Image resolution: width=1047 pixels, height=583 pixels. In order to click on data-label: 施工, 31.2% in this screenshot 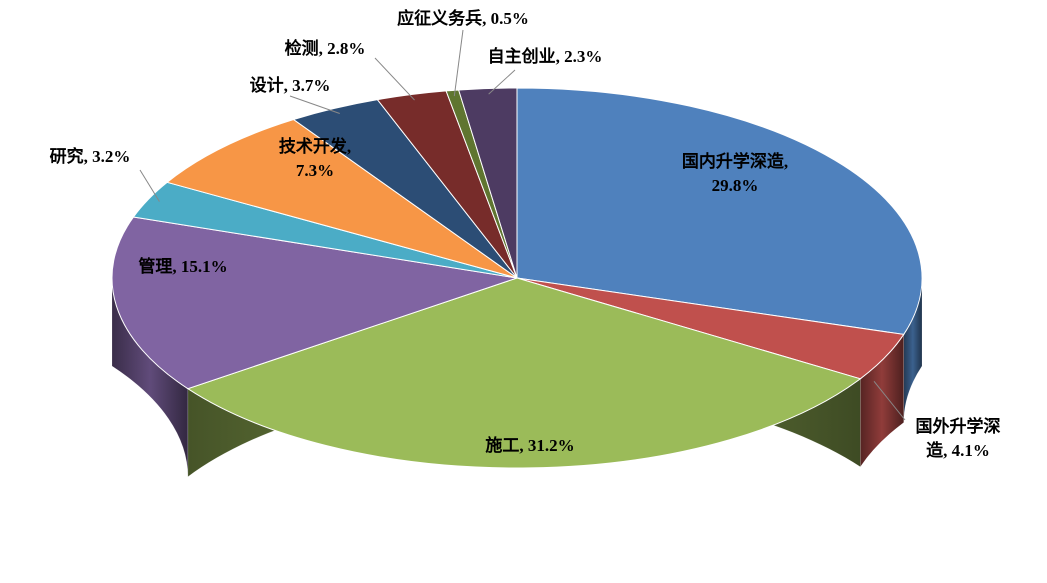, I will do `click(529, 445)`.